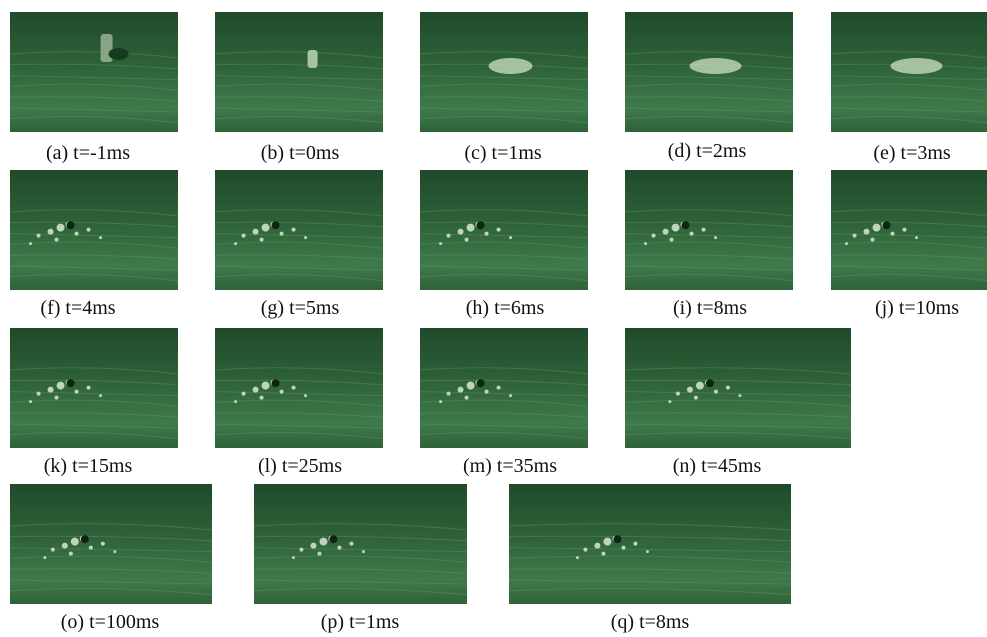 Image resolution: width=987 pixels, height=637 pixels. Describe the element at coordinates (300, 153) in the screenshot. I see `caption-b: (b) t=0ms` at that location.